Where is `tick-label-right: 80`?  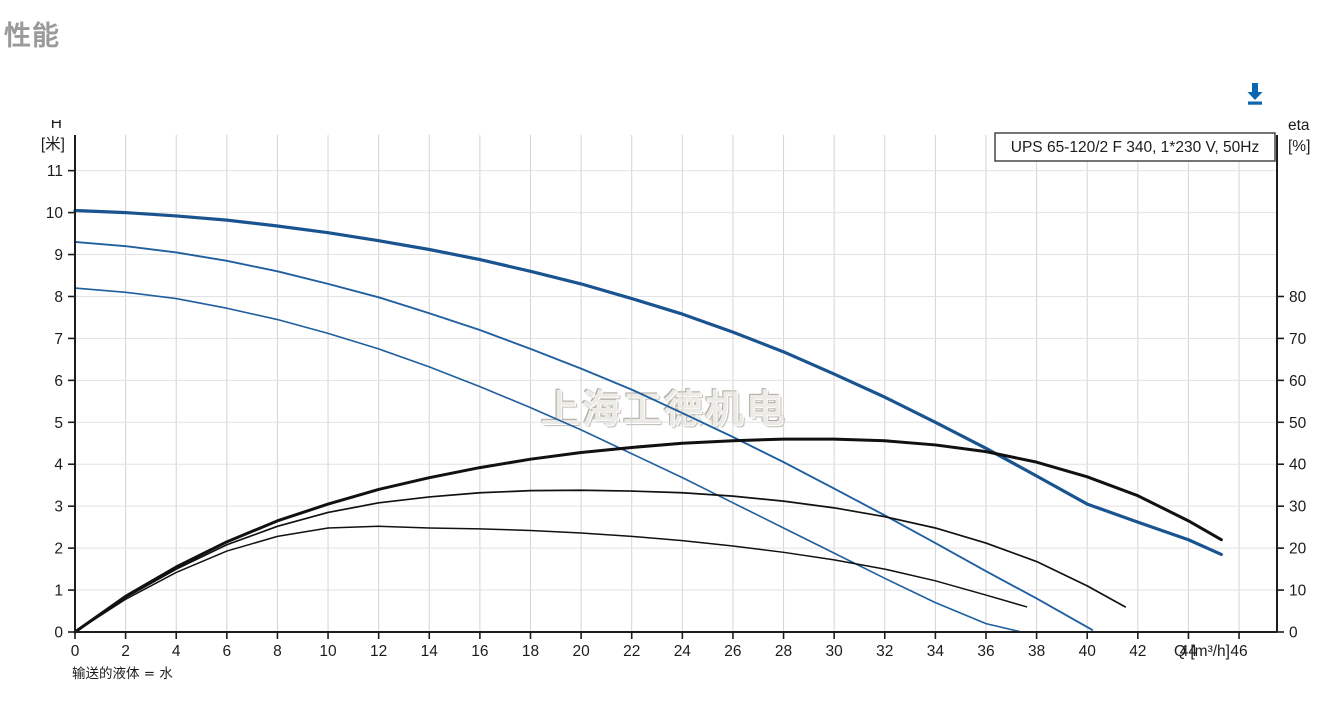 tick-label-right: 80 is located at coordinates (1298, 297).